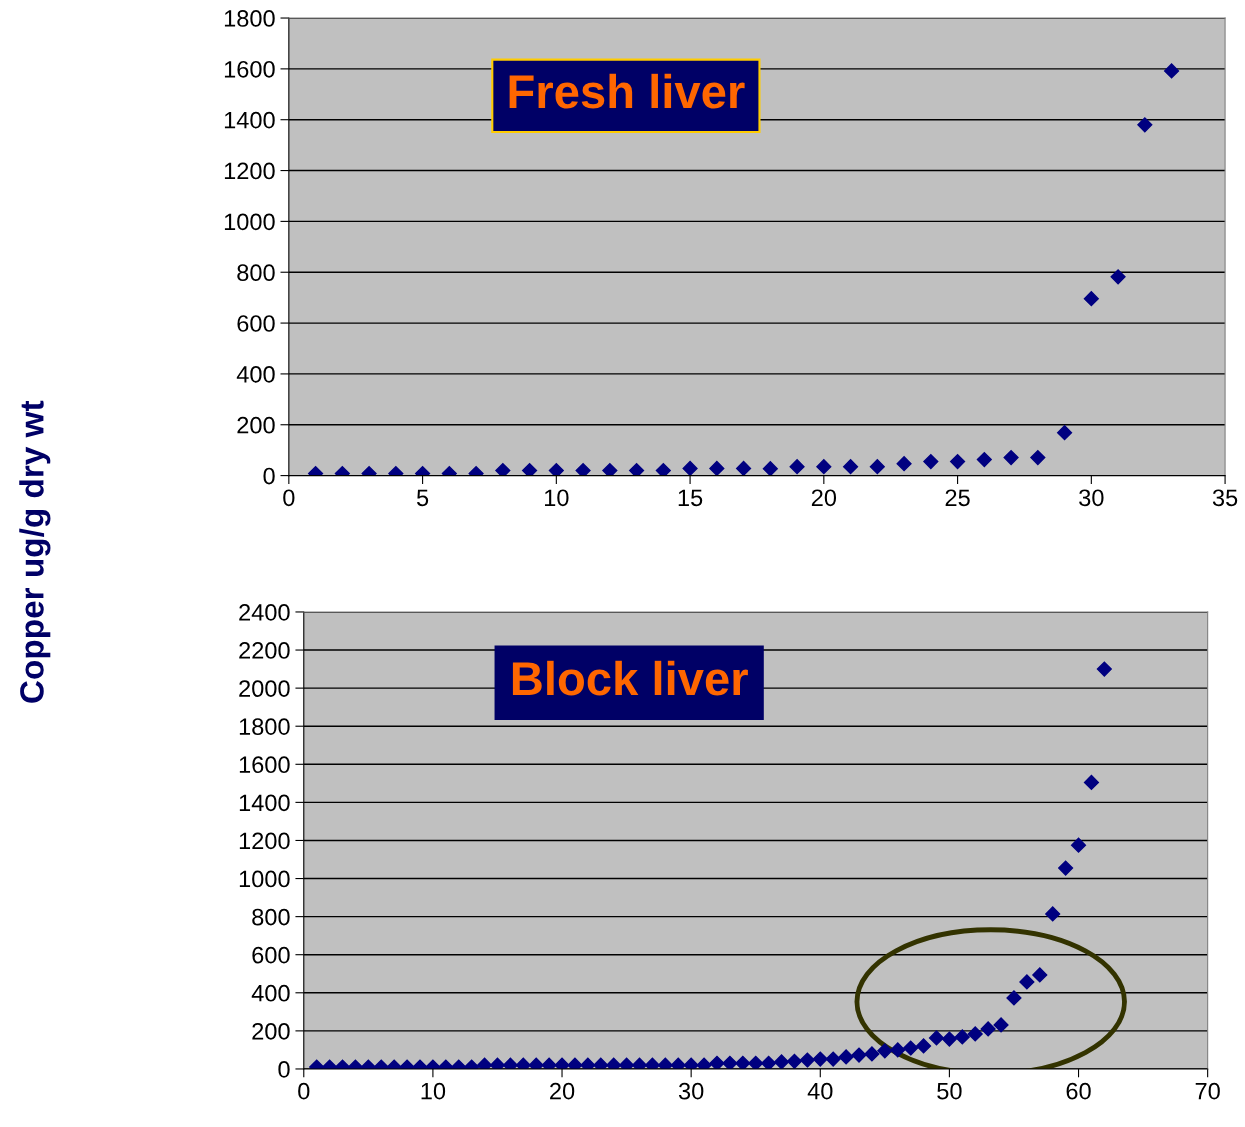 Image resolution: width=1245 pixels, height=1127 pixels. Describe the element at coordinates (690, 498) in the screenshot. I see `x-tick-label: 15` at that location.